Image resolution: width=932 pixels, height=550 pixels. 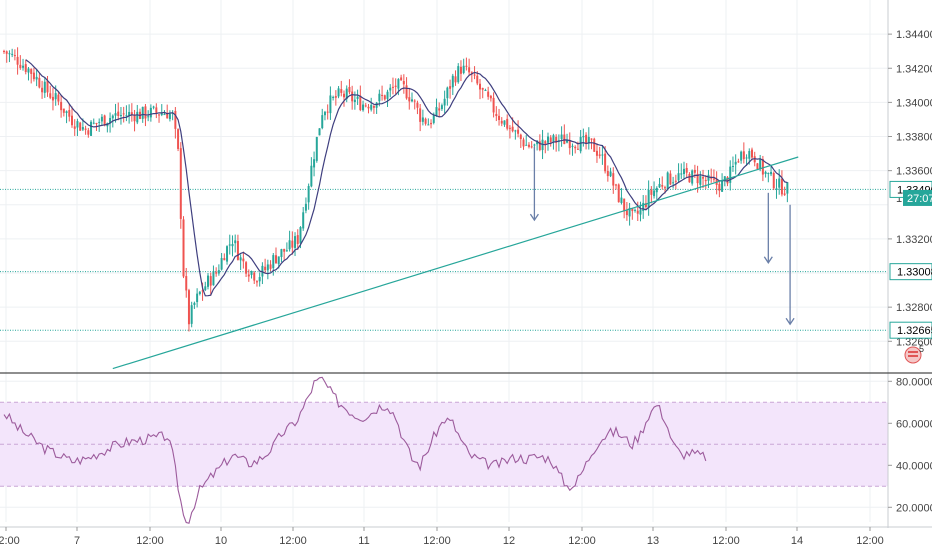 What do you see at coordinates (363, 541) in the screenshot?
I see `time-tick-label: 11` at bounding box center [363, 541].